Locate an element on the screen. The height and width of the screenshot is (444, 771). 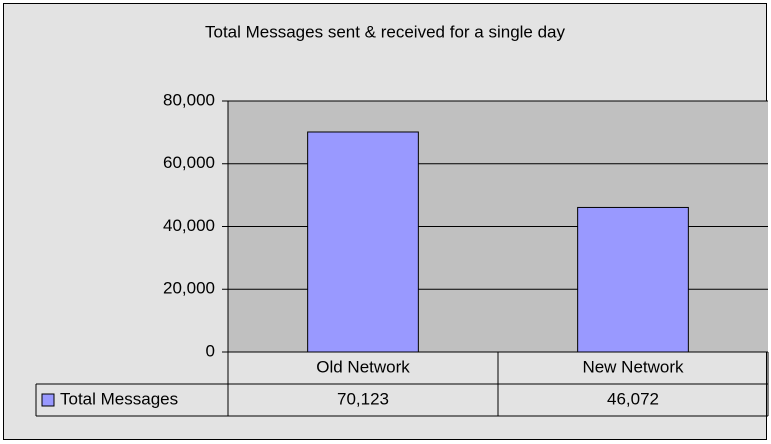
legend-label: Total Messages is located at coordinates (119, 398).